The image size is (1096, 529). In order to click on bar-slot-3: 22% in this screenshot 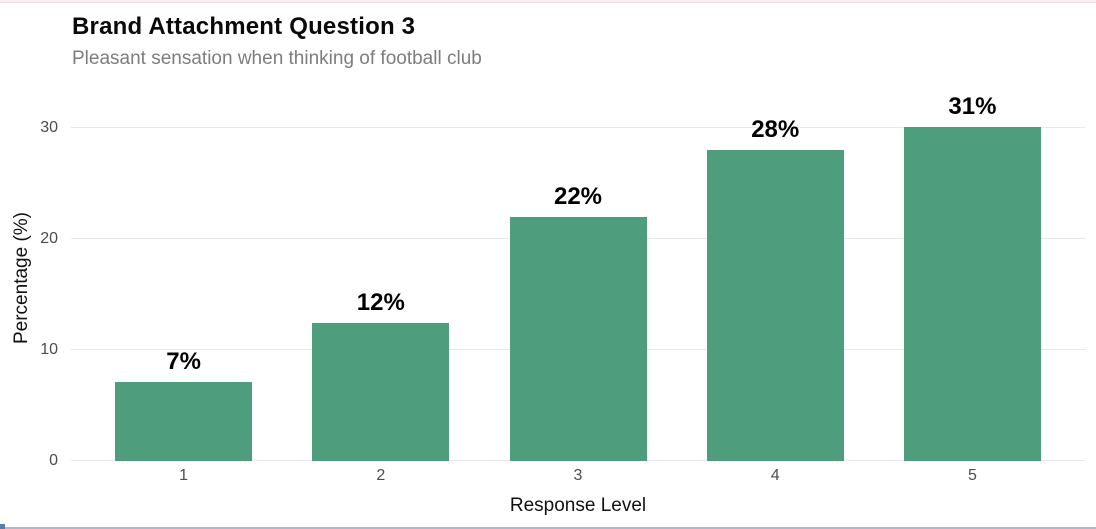, I will do `click(577, 278)`.